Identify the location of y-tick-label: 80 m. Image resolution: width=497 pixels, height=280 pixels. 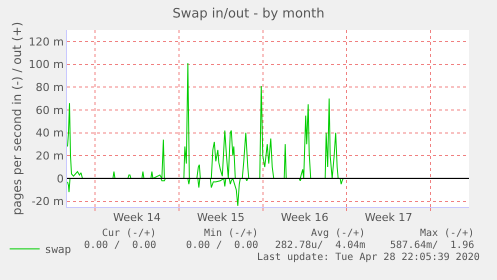
(50, 87).